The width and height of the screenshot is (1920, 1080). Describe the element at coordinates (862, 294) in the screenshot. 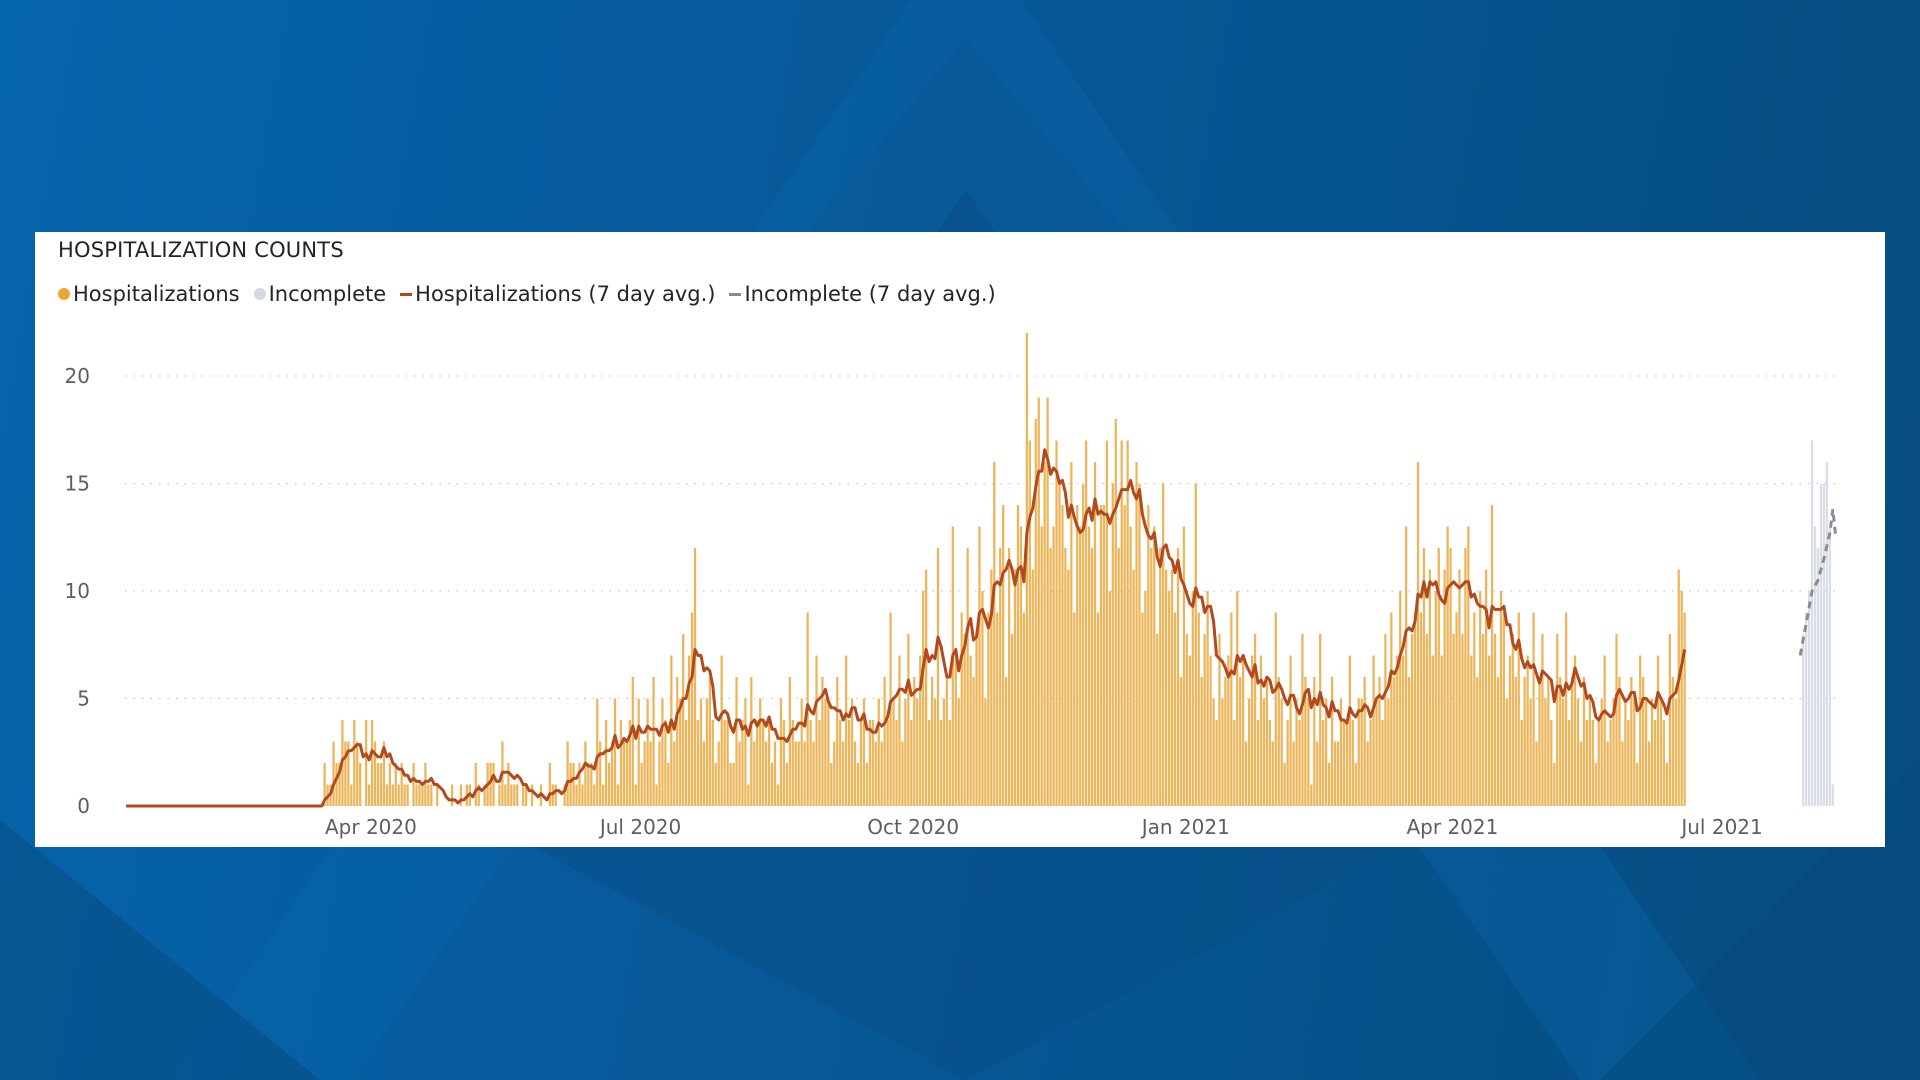

I see `legend-item-incomplete-7day: Incomplete (7 day avg.)` at that location.